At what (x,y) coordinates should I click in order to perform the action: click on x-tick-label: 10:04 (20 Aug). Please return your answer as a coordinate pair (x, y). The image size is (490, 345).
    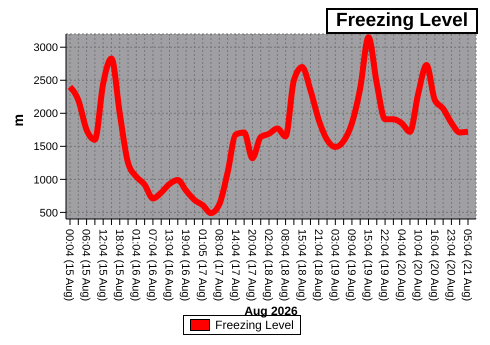
    Looking at the image, I should click on (417, 265).